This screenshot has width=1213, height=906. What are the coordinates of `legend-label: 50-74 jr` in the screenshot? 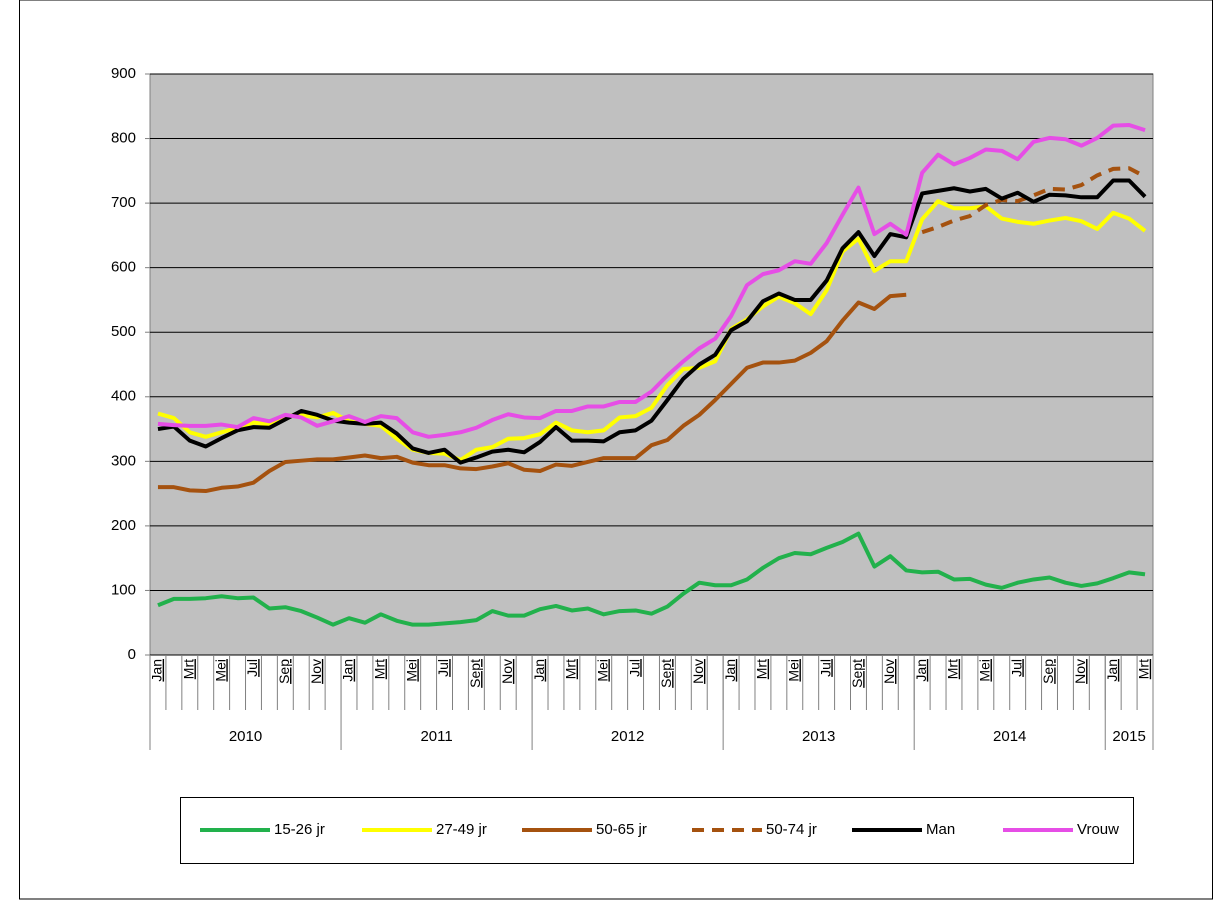 It's located at (791, 829).